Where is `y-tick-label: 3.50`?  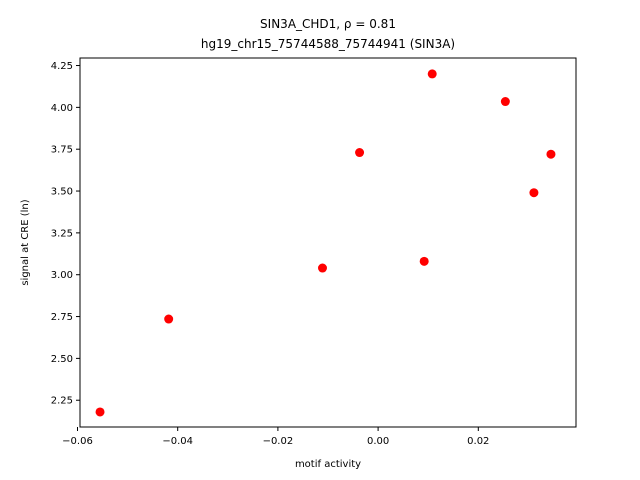
y-tick-label: 3.50 is located at coordinates (62, 192).